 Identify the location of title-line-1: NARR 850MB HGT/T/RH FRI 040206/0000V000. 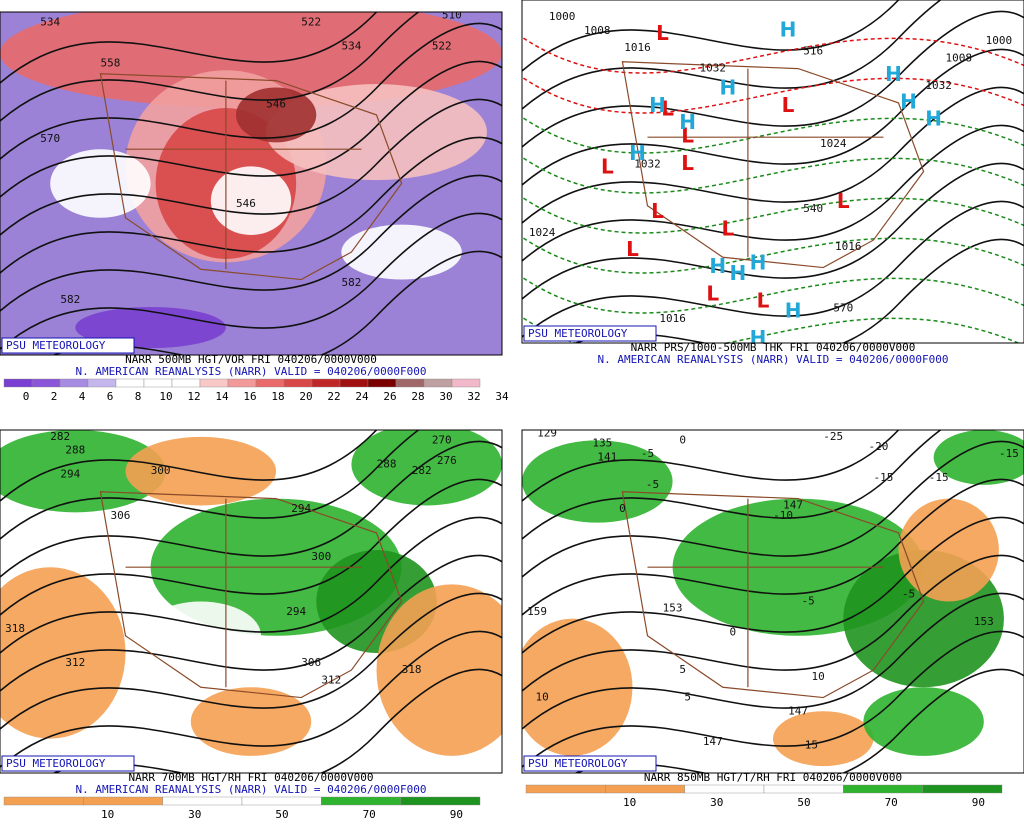
(773, 777).